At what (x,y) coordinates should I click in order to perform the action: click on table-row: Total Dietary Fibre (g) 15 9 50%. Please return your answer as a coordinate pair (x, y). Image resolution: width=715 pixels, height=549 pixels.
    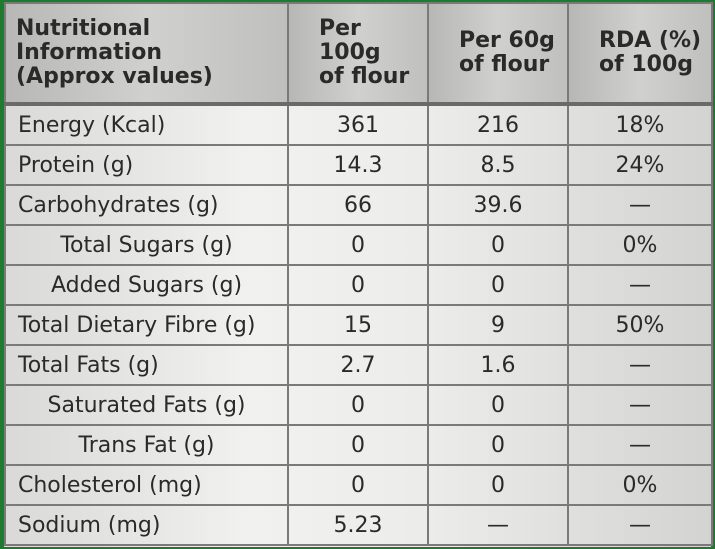
    Looking at the image, I should click on (358, 325).